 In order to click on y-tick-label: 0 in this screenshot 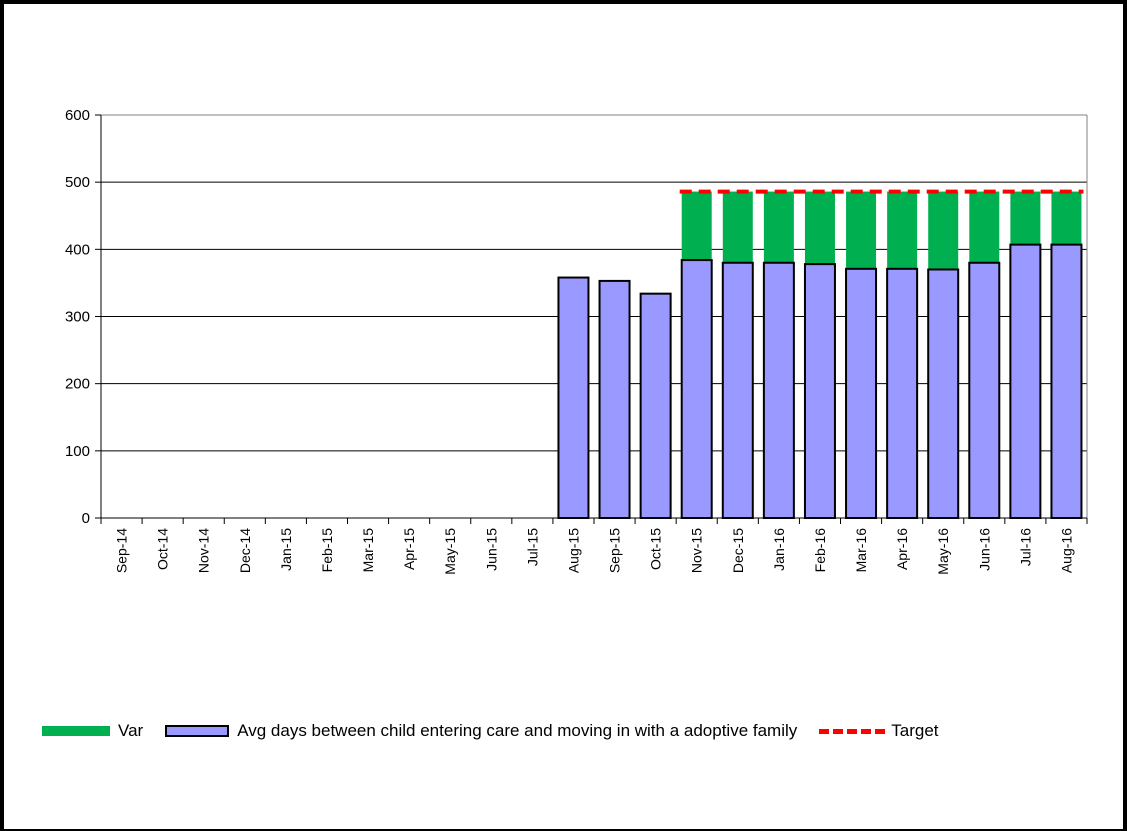, I will do `click(86, 518)`.